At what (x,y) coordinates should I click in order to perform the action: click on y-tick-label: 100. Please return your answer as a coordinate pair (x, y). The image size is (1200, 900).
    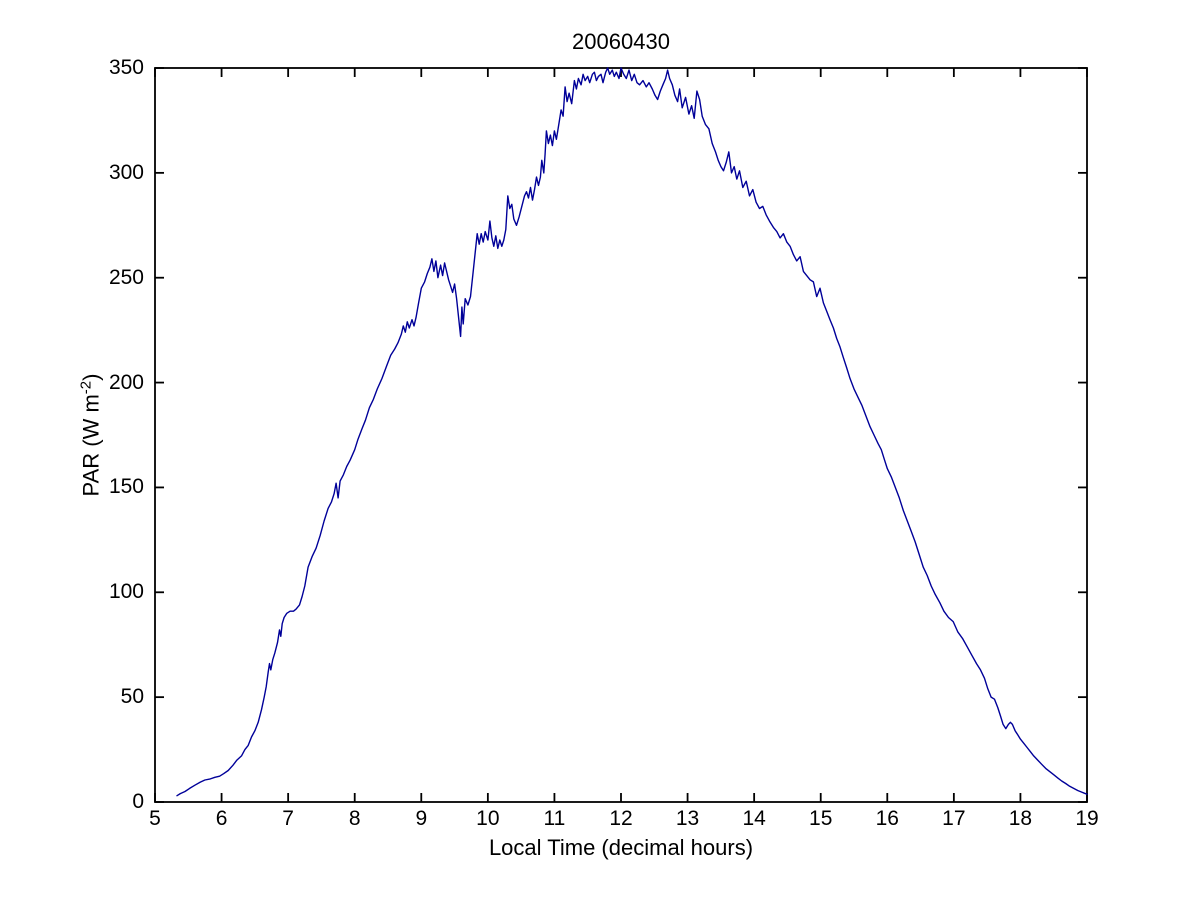
    Looking at the image, I should click on (126, 592).